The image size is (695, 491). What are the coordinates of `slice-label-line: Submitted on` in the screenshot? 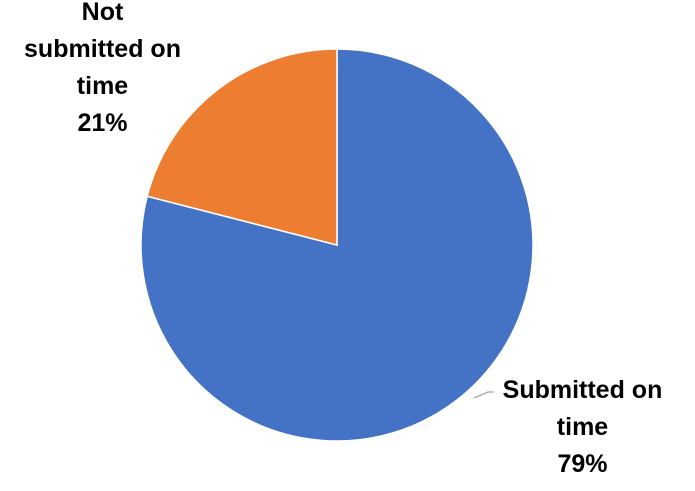 It's located at (582, 390).